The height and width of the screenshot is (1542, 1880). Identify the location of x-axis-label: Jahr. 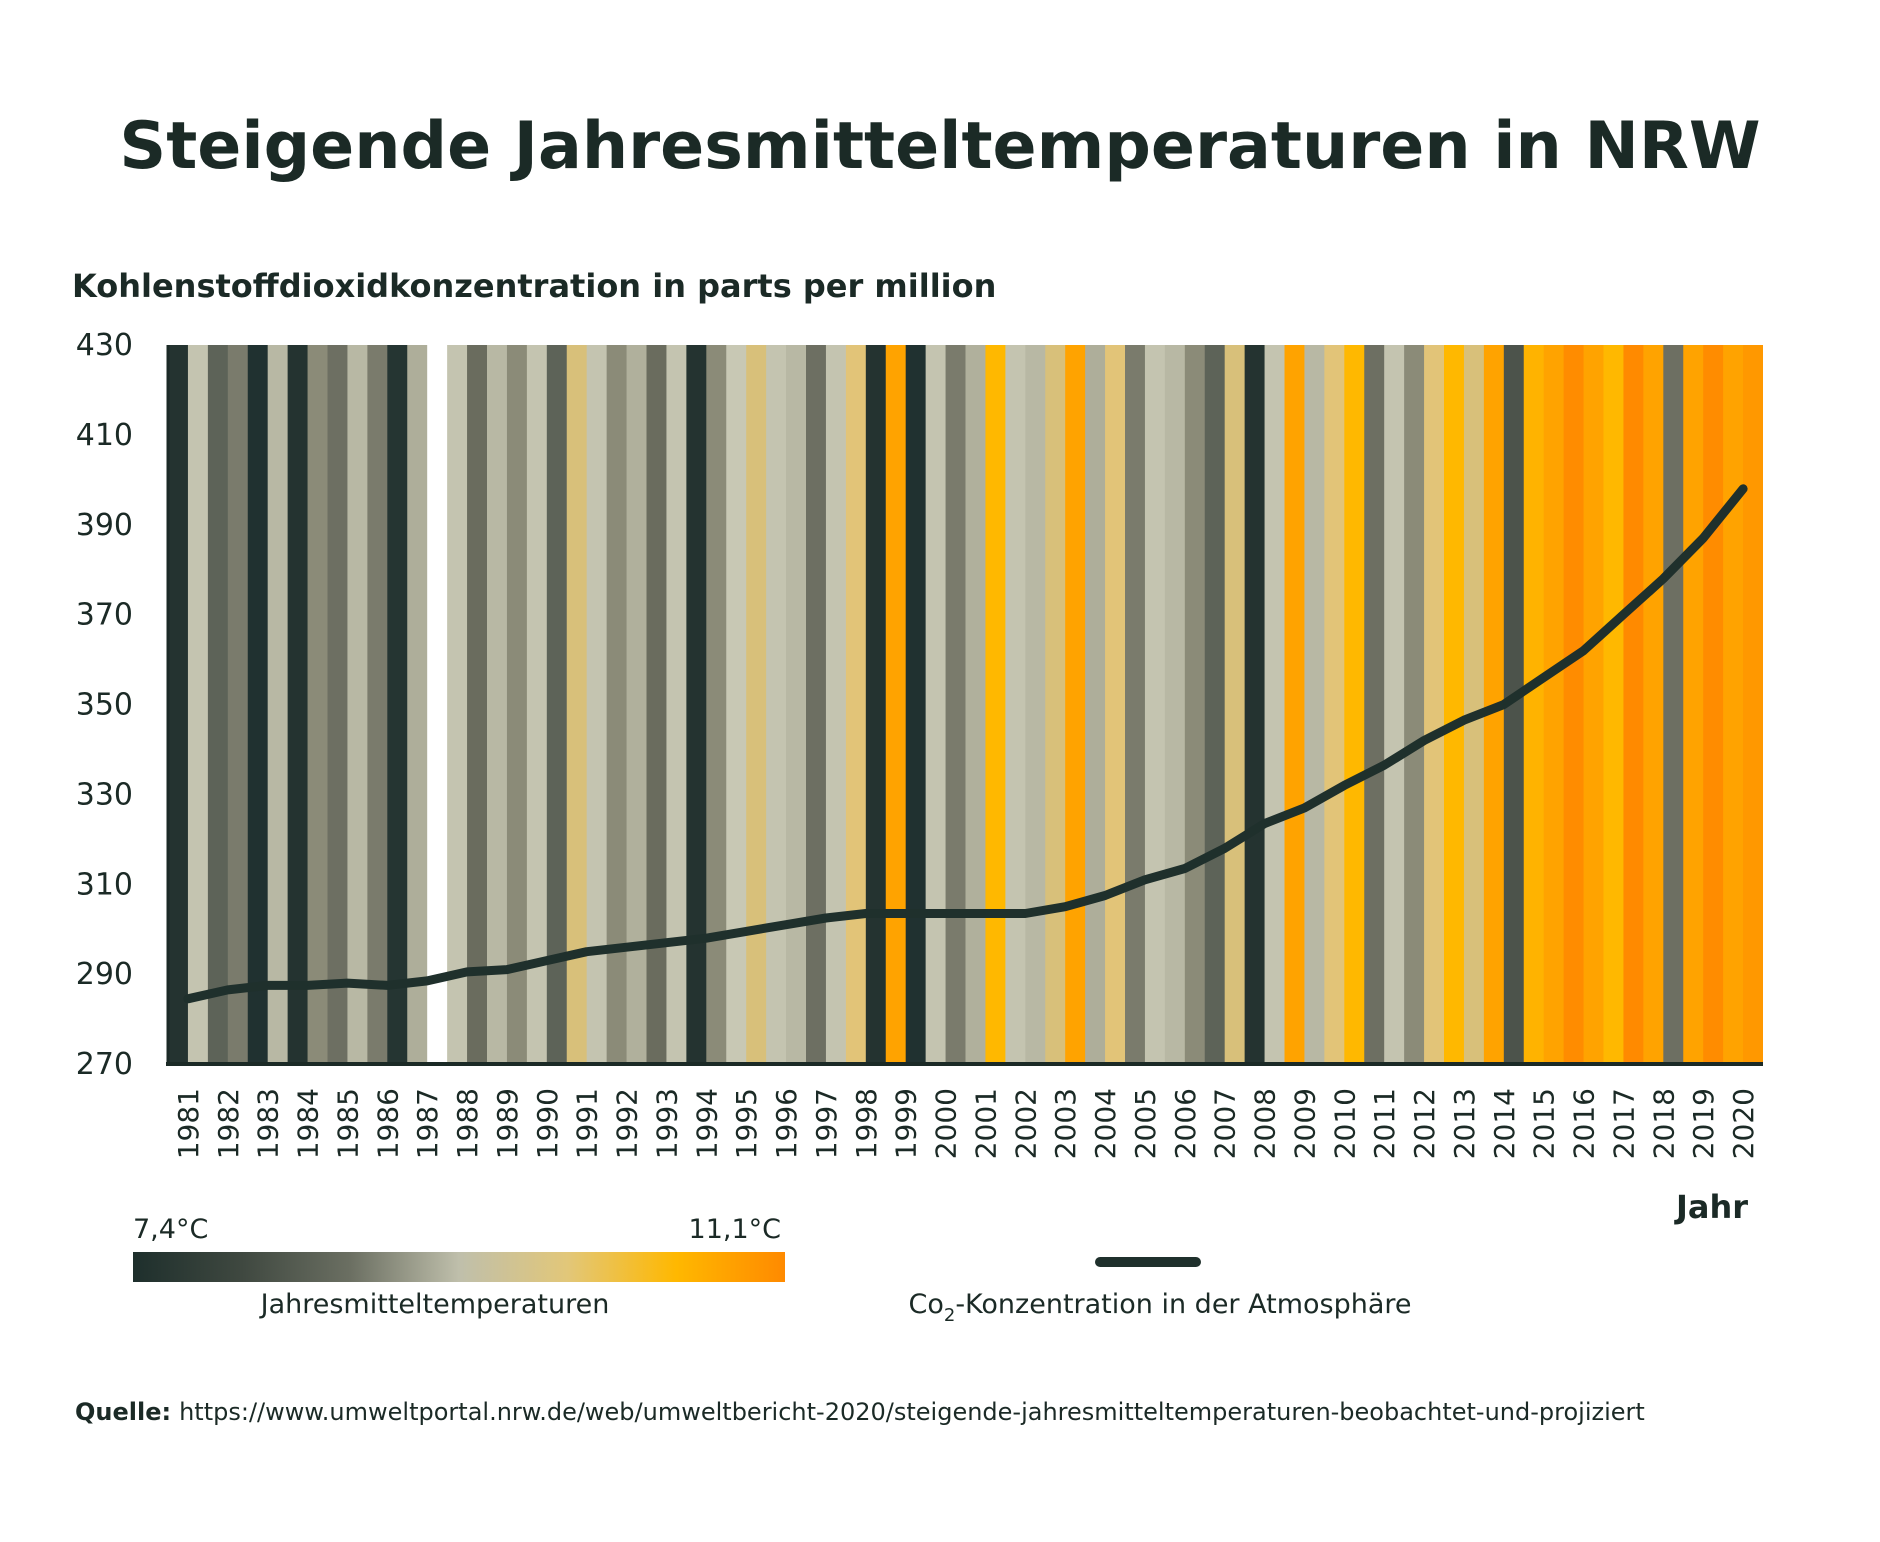
(1711, 1207).